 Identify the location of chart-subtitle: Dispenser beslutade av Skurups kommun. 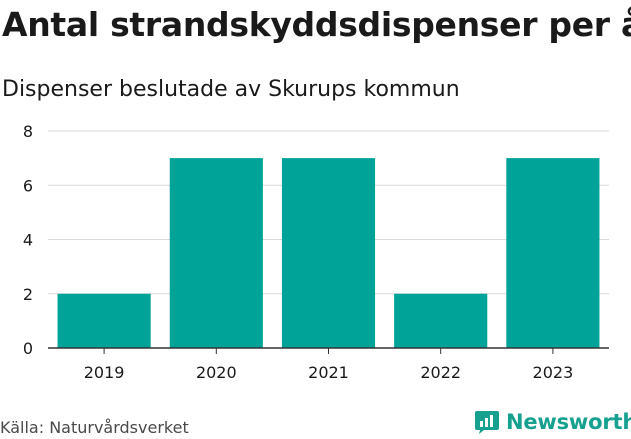
(231, 89).